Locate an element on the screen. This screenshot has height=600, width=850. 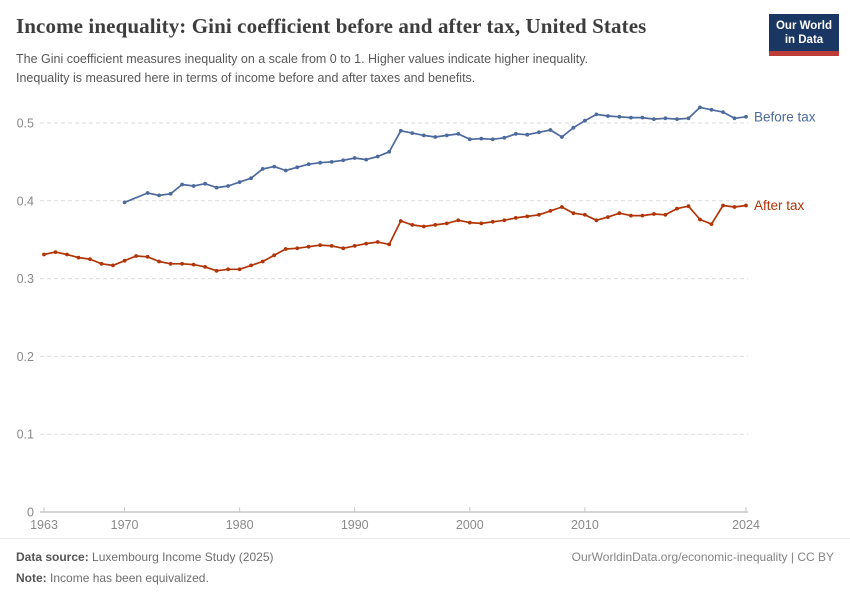
note-value: Income has been equivalized. is located at coordinates (129, 578).